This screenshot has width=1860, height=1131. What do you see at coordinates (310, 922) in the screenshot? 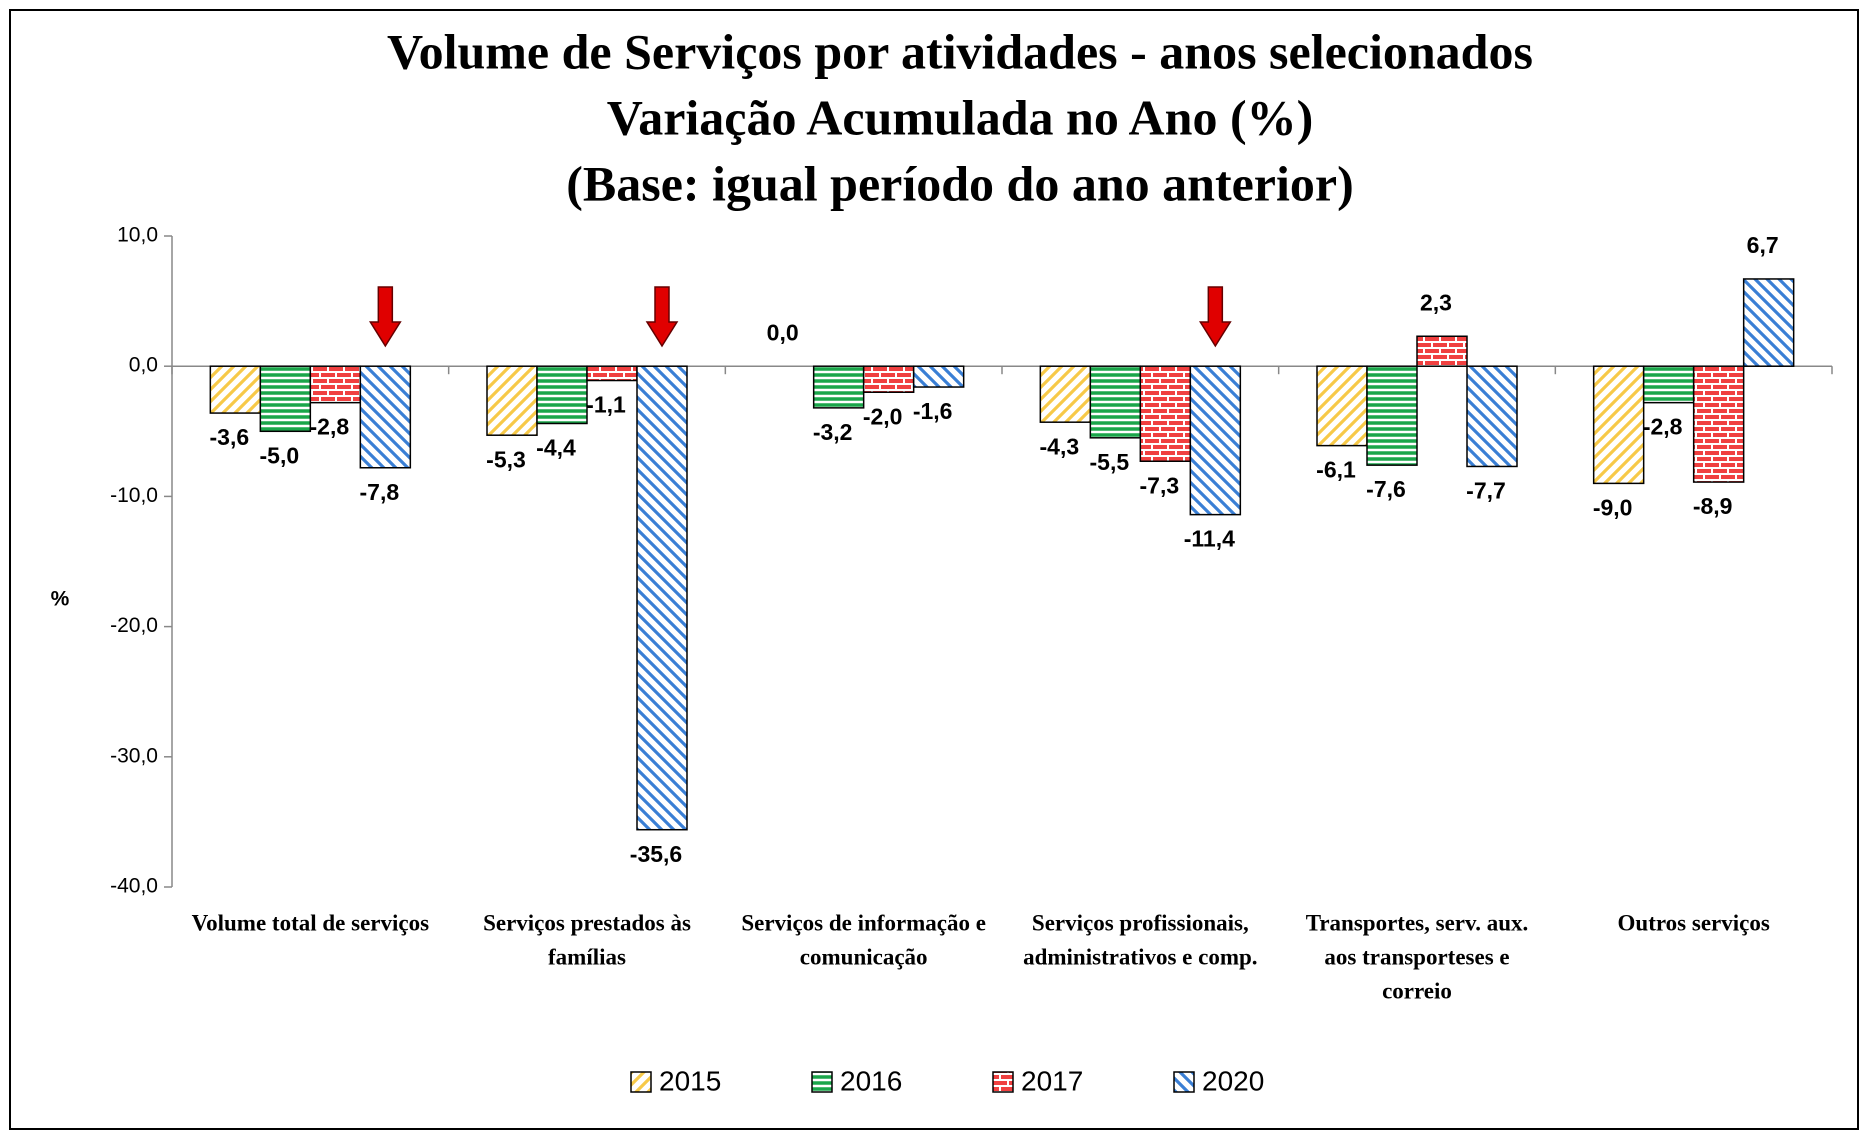
I see `x-tick-label: Volume total de serviços` at bounding box center [310, 922].